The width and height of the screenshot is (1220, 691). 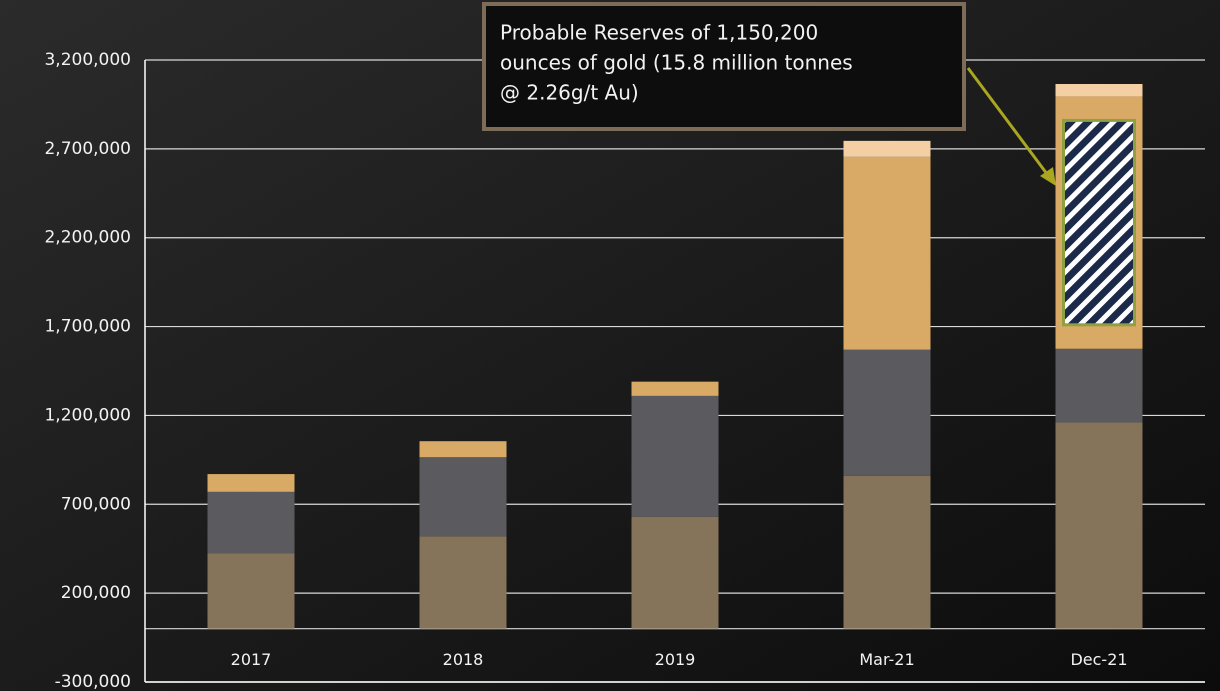 What do you see at coordinates (659, 33) in the screenshot?
I see `annotation-line: Probable Reserves of 1,150,200` at bounding box center [659, 33].